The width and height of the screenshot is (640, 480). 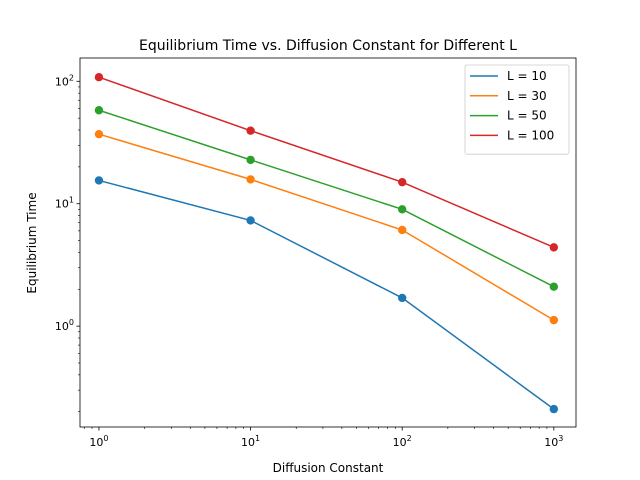 What do you see at coordinates (402, 441) in the screenshot?
I see `x-tick-label: 10²` at bounding box center [402, 441].